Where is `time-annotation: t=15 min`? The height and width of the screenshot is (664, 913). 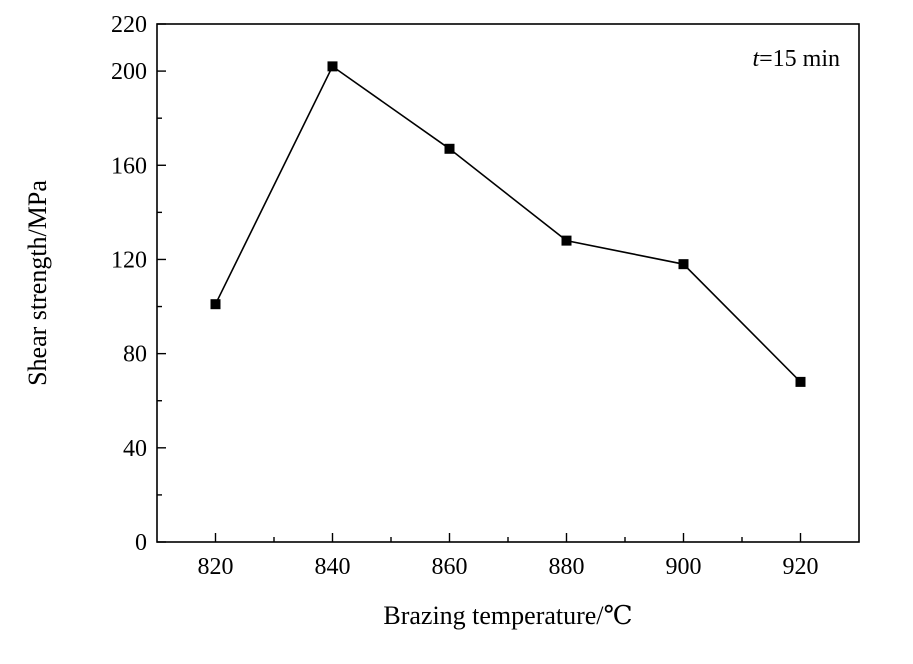 time-annotation: t=15 min is located at coordinates (796, 59).